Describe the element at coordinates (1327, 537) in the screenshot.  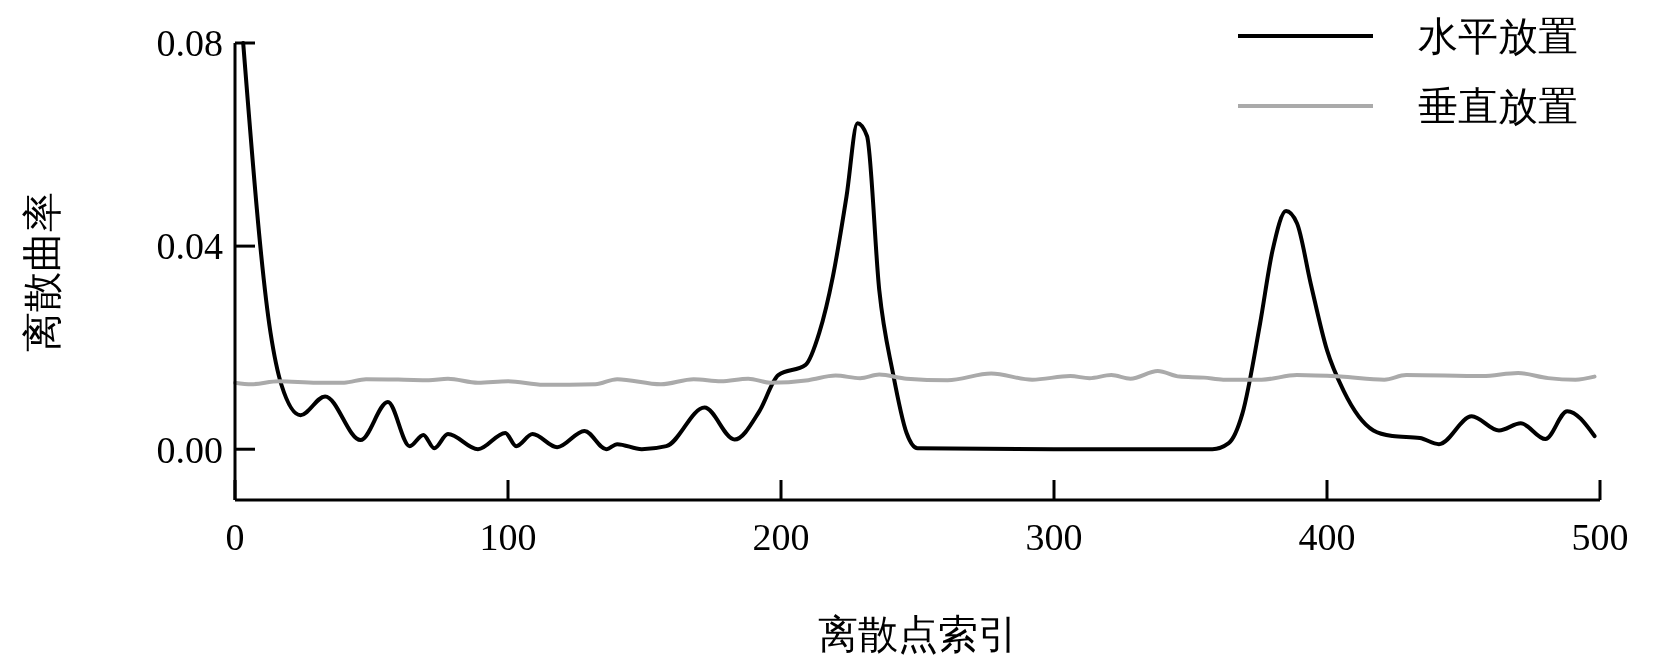
I see `x-tick-label: 400` at that location.